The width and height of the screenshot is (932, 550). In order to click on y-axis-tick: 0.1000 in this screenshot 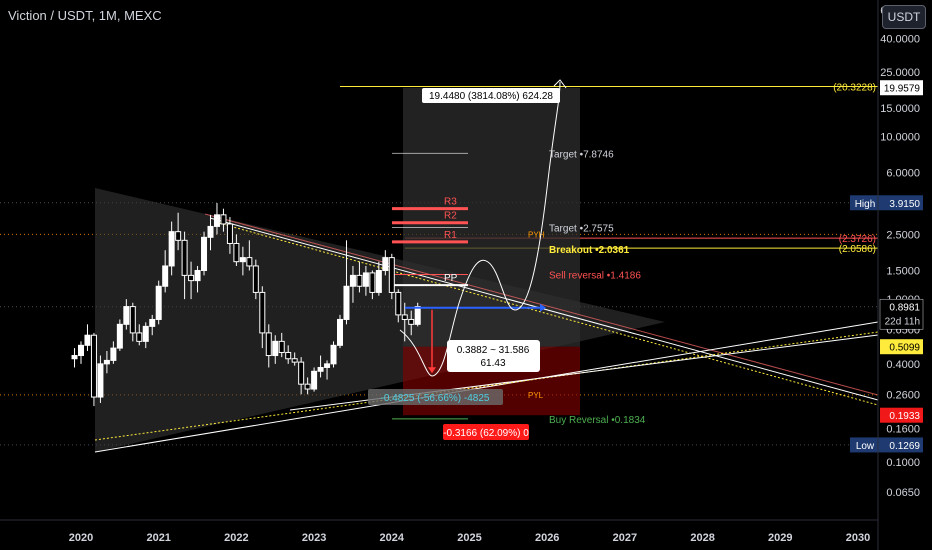, I will do `click(903, 463)`.